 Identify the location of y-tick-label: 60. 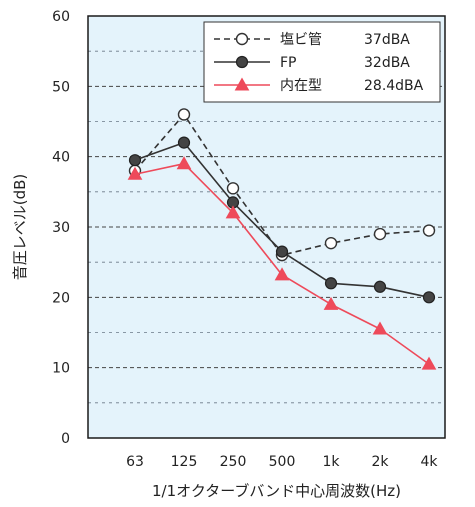
(61, 17).